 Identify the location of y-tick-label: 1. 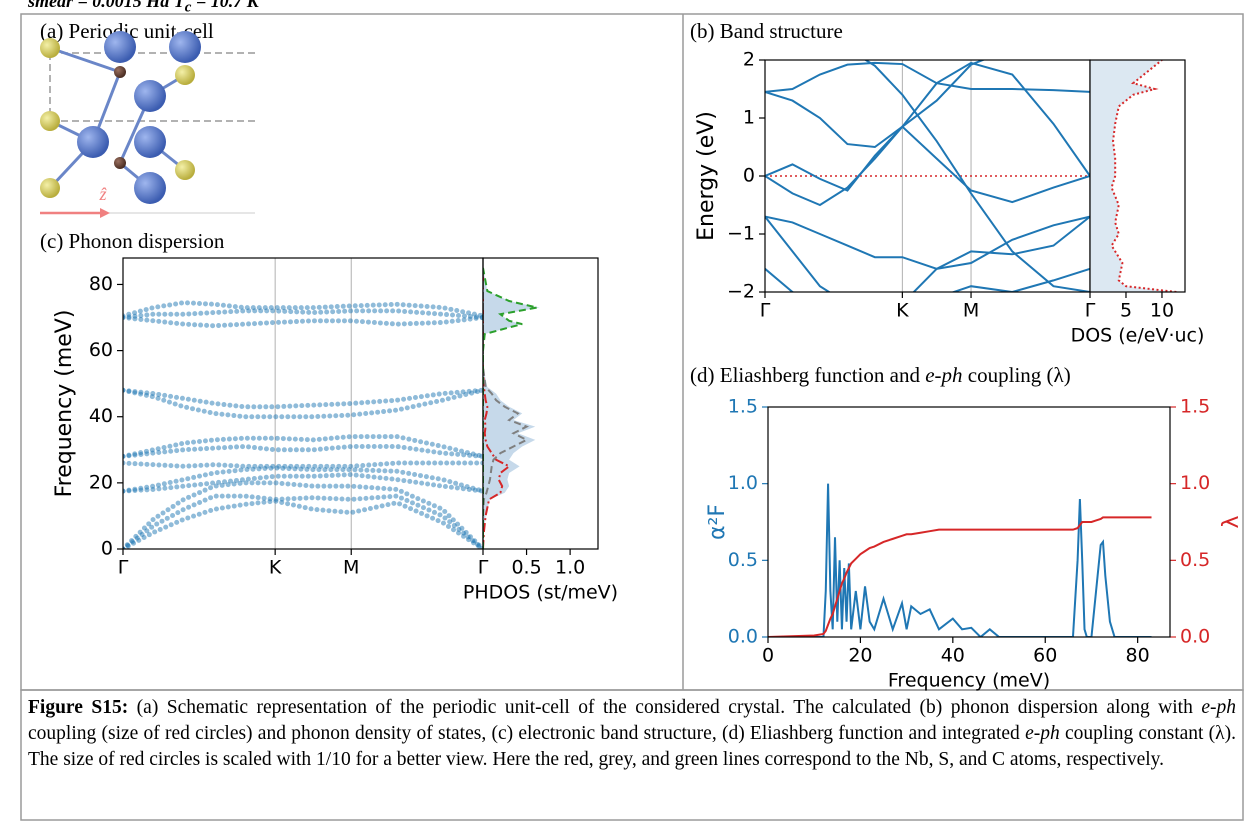
(749, 118).